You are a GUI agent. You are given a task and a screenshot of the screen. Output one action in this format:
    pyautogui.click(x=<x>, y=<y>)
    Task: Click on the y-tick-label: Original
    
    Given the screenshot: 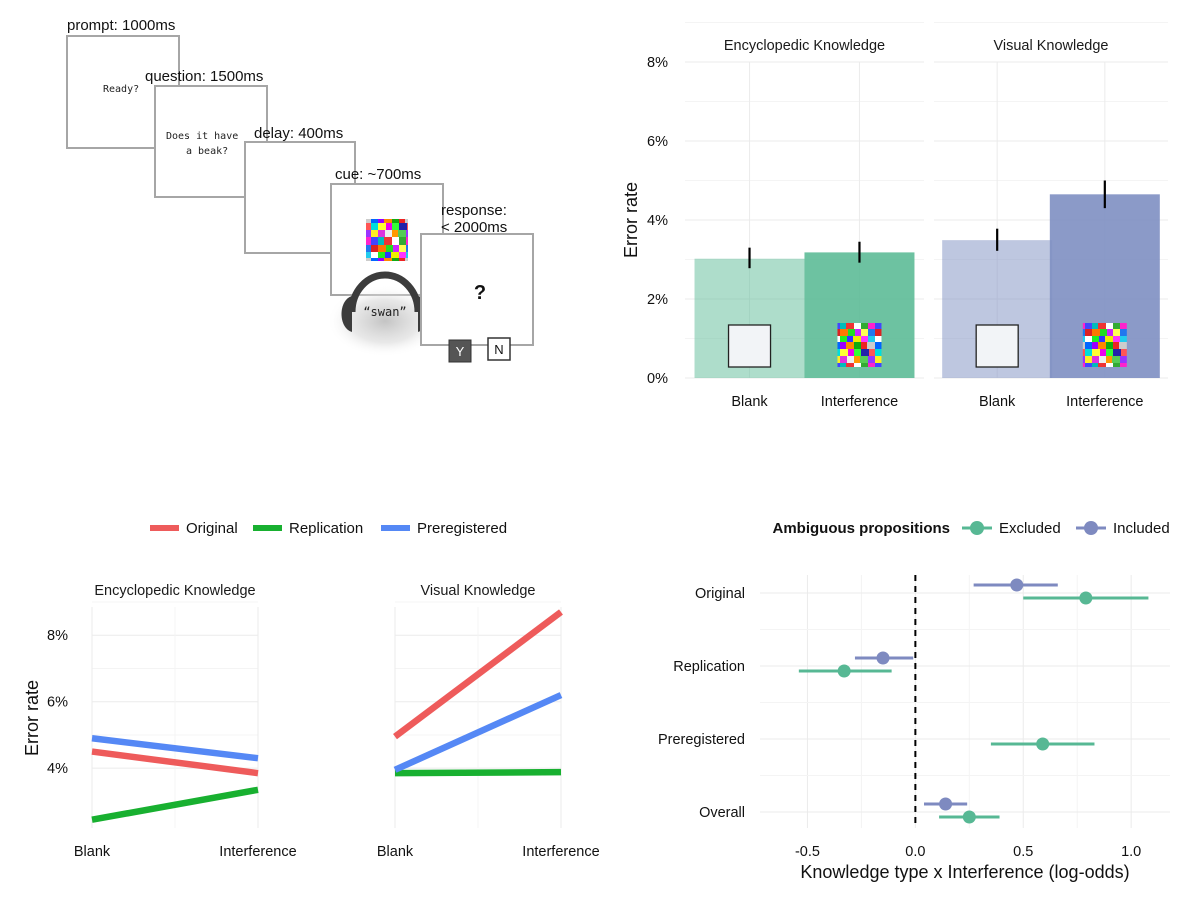 What is the action you would take?
    pyautogui.click(x=720, y=594)
    